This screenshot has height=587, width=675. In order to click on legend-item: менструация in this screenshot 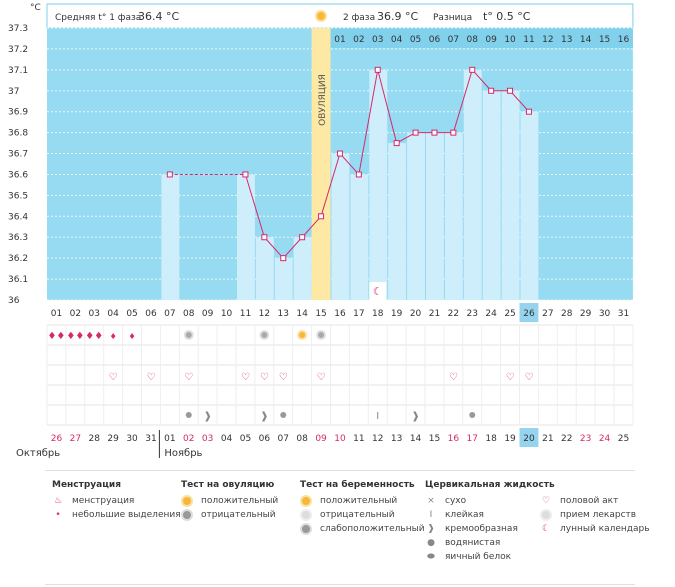, I will do `click(103, 501)`.